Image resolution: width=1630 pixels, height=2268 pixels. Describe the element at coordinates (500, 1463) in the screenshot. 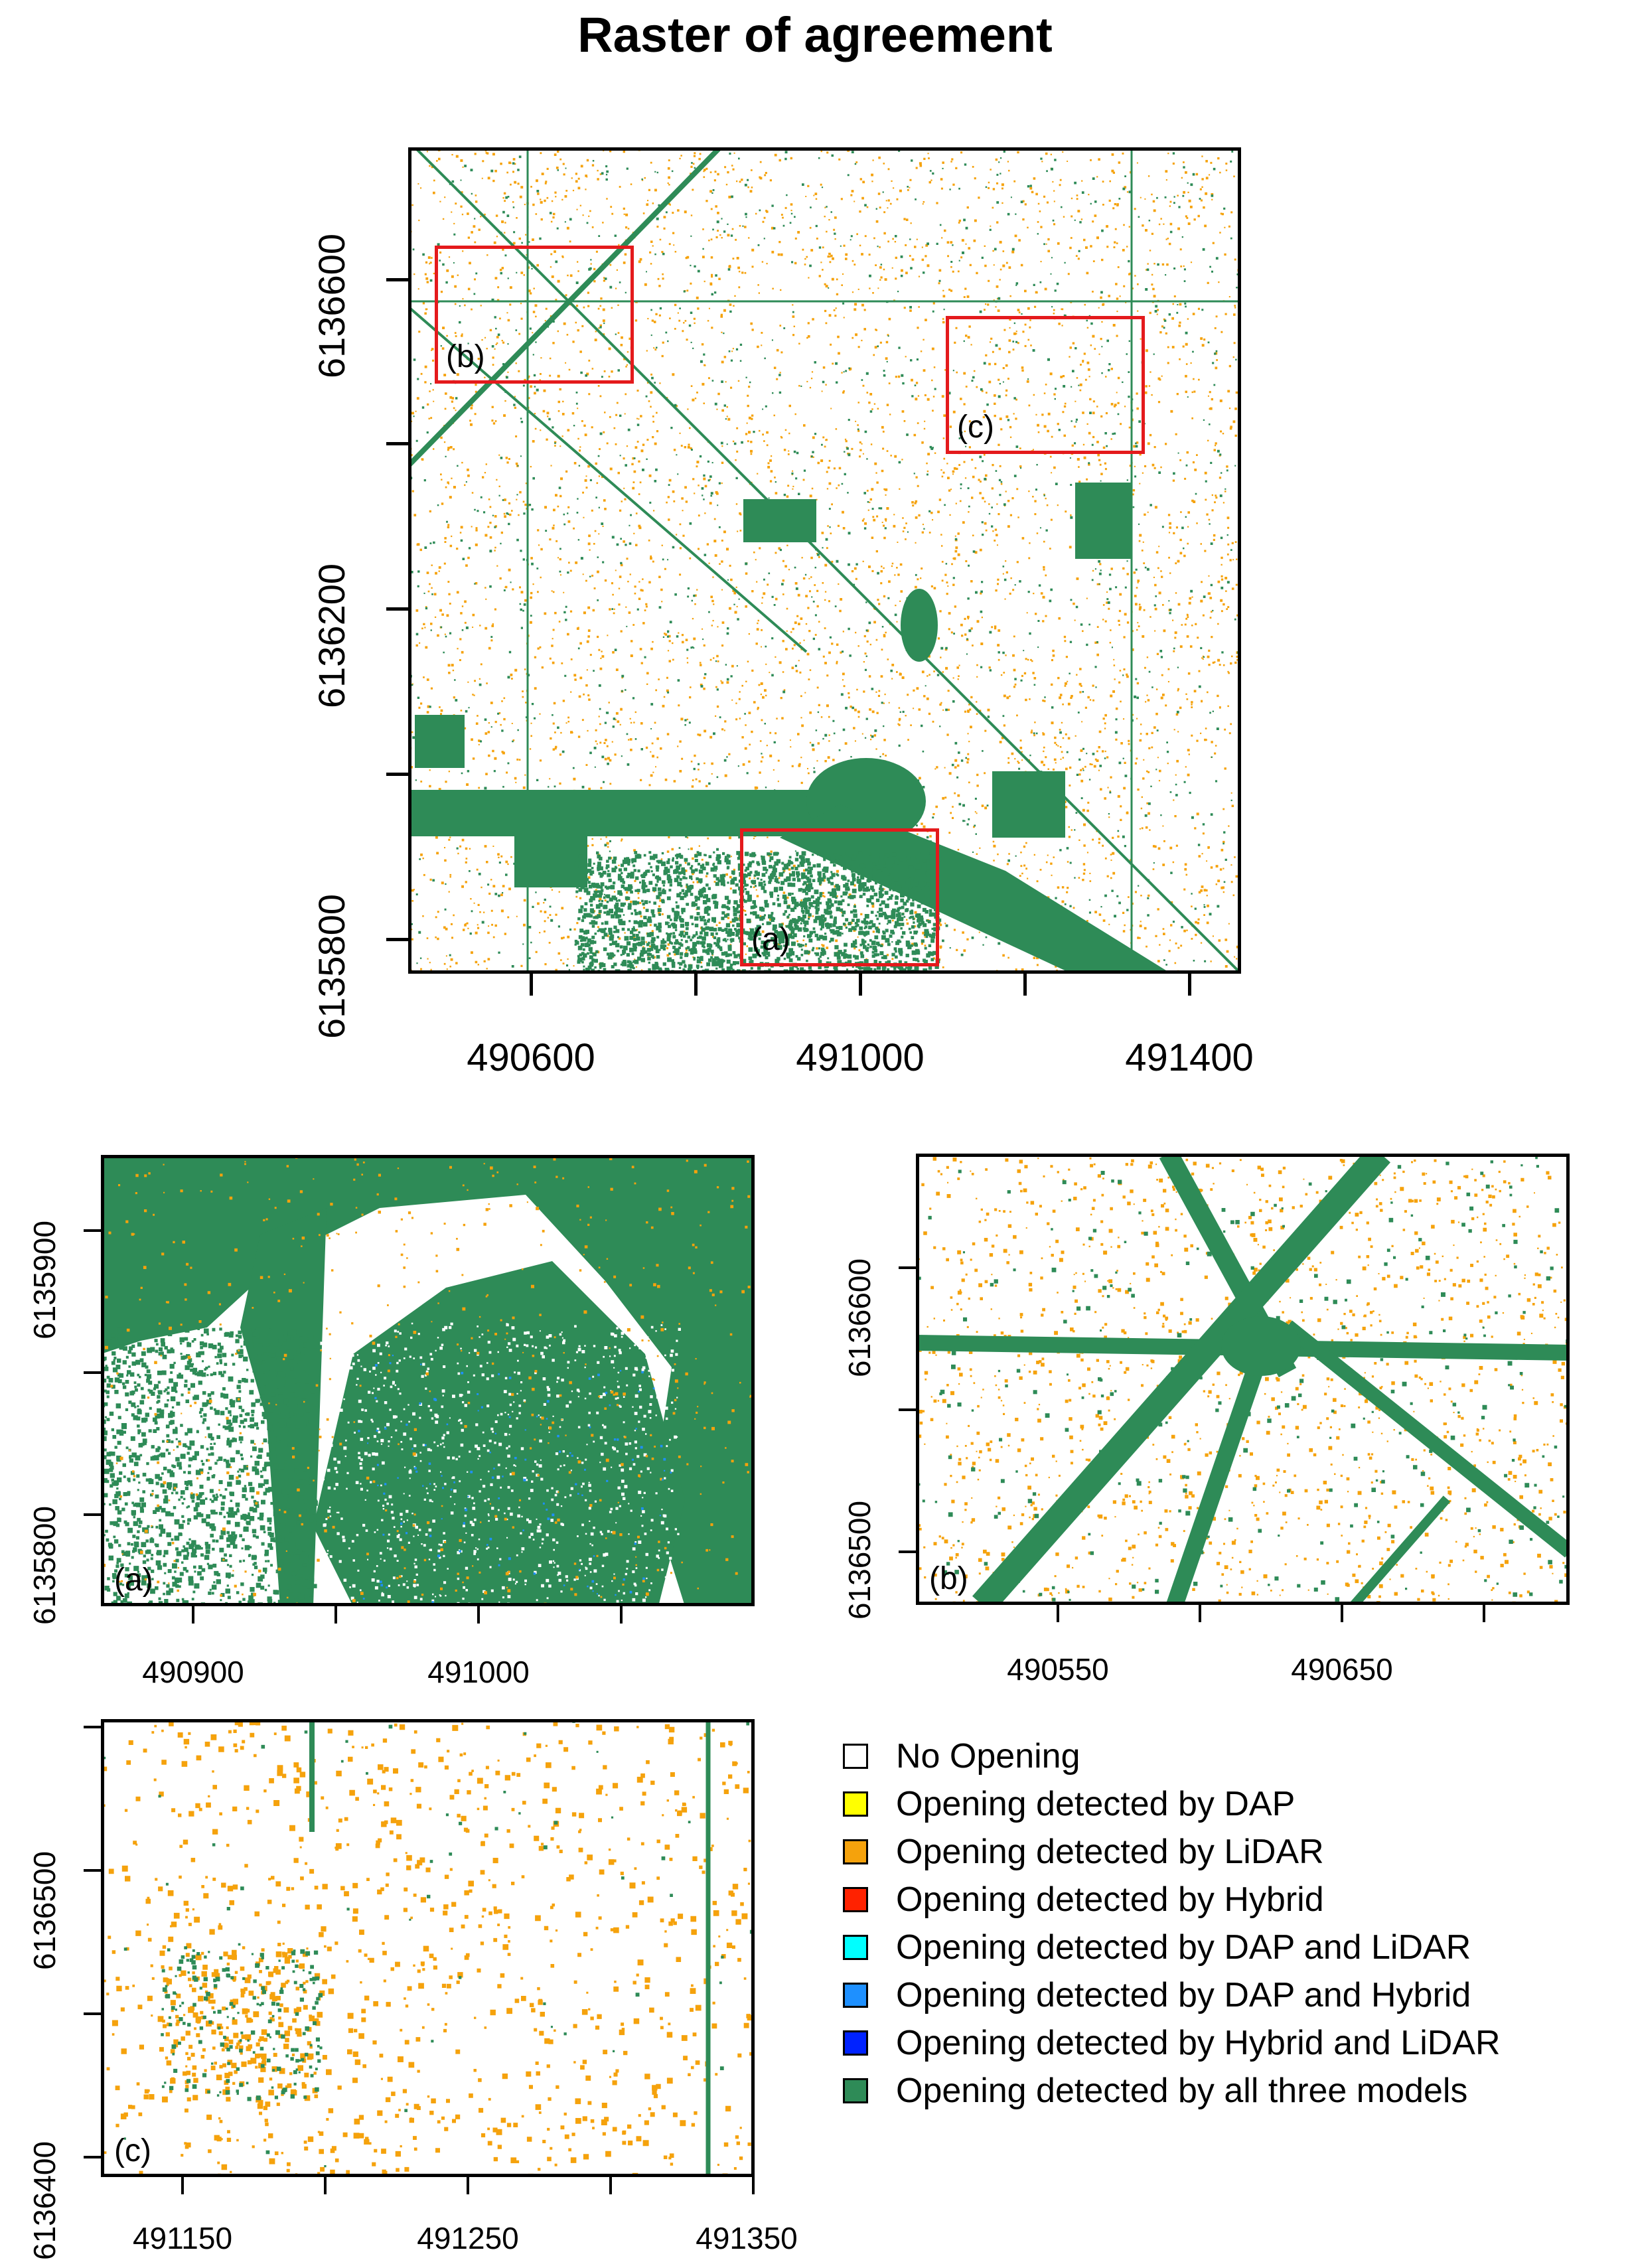

I see `no-opening-speckle` at that location.